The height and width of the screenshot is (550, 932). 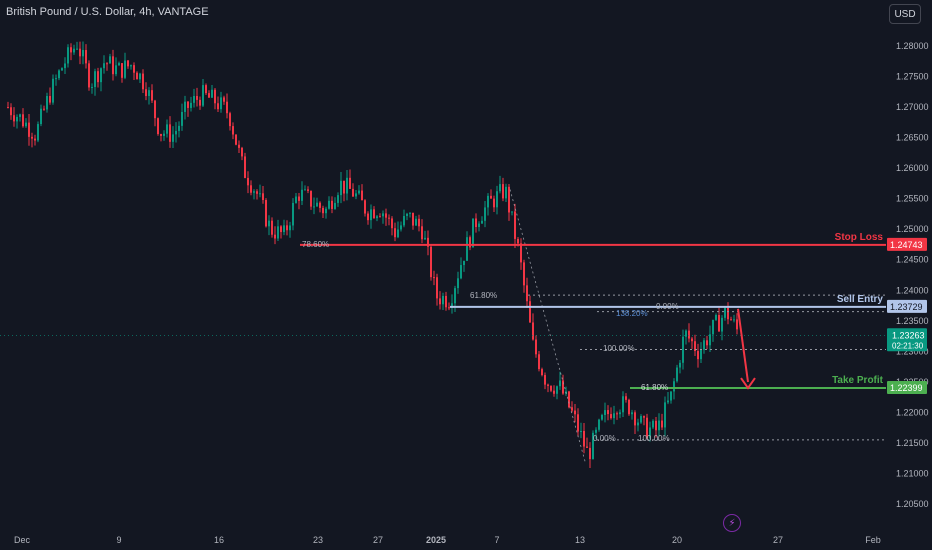 I want to click on level-label: Sell Entry, so click(x=860, y=299).